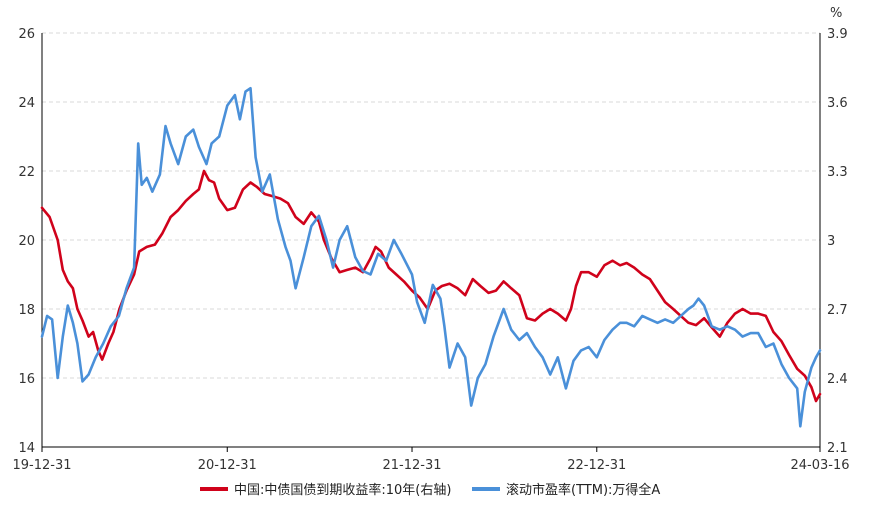 The height and width of the screenshot is (510, 885). Describe the element at coordinates (836, 13) in the screenshot. I see `y-right-unit: %` at that location.